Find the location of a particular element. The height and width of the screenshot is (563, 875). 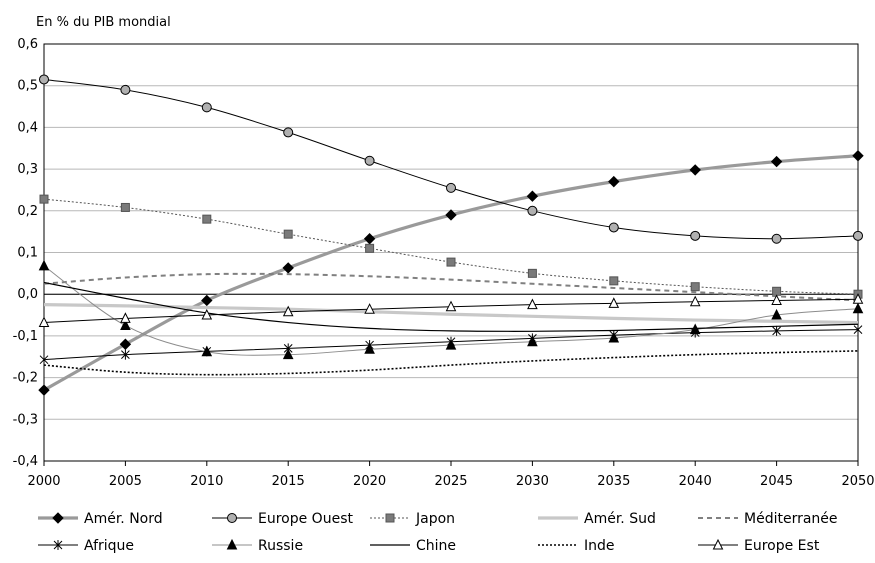

legend-label: Europe Est is located at coordinates (782, 546).